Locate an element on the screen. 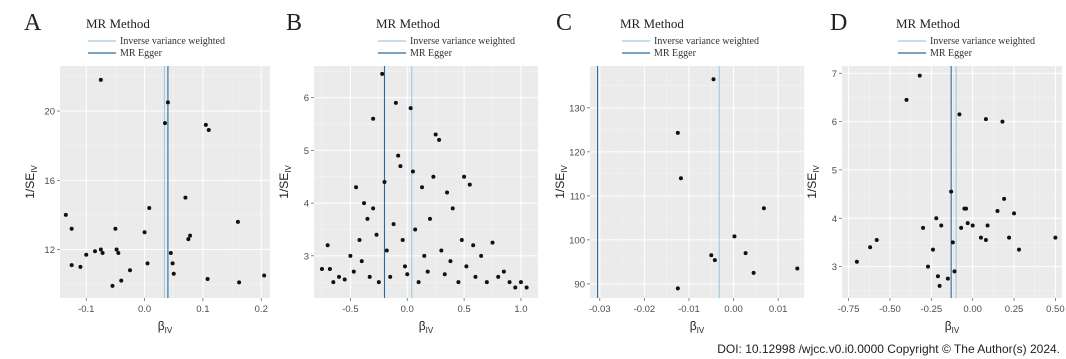  plot-background is located at coordinates (426, 182).